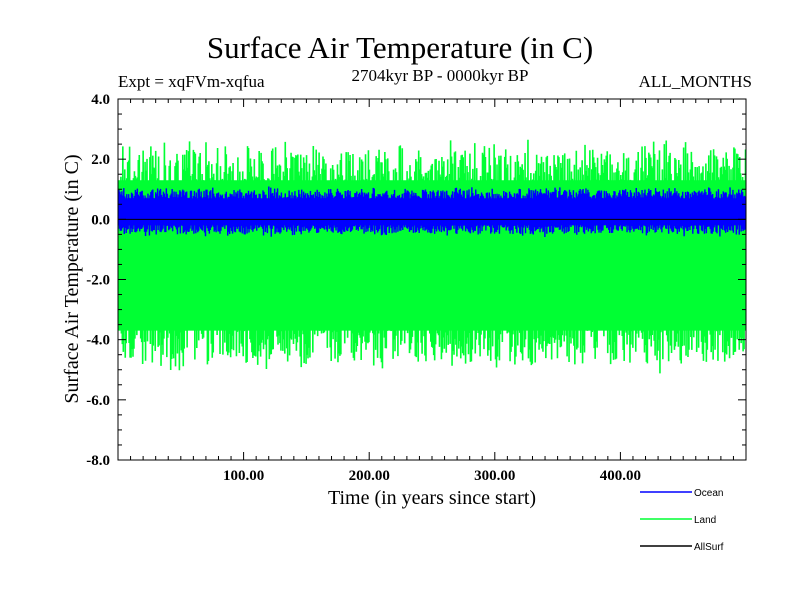 The width and height of the screenshot is (800, 600). Describe the element at coordinates (98, 401) in the screenshot. I see `y-tick-label: -6.0` at that location.